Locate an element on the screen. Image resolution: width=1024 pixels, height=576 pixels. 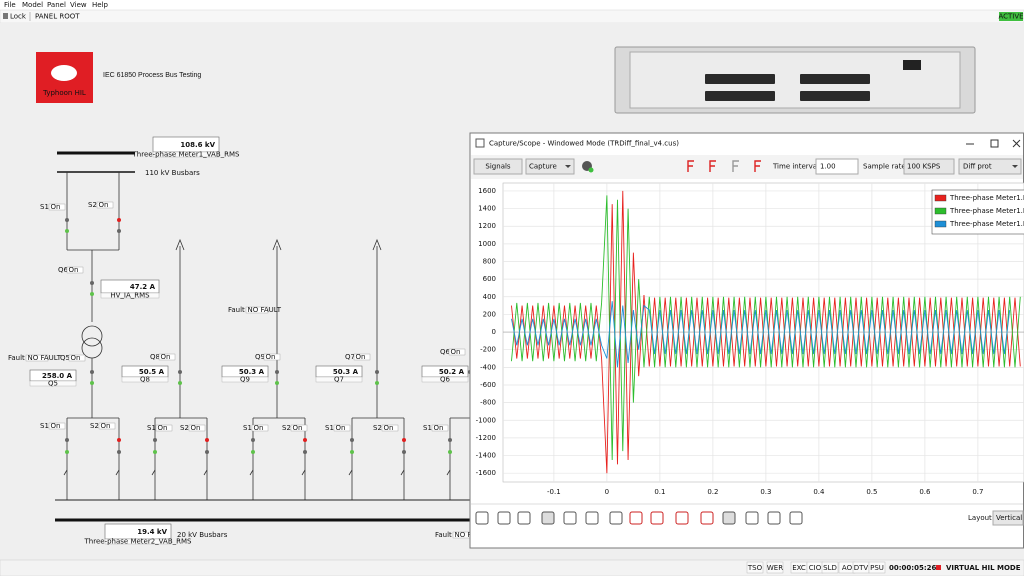
y-tick-label: 1600 is located at coordinates (487, 191).